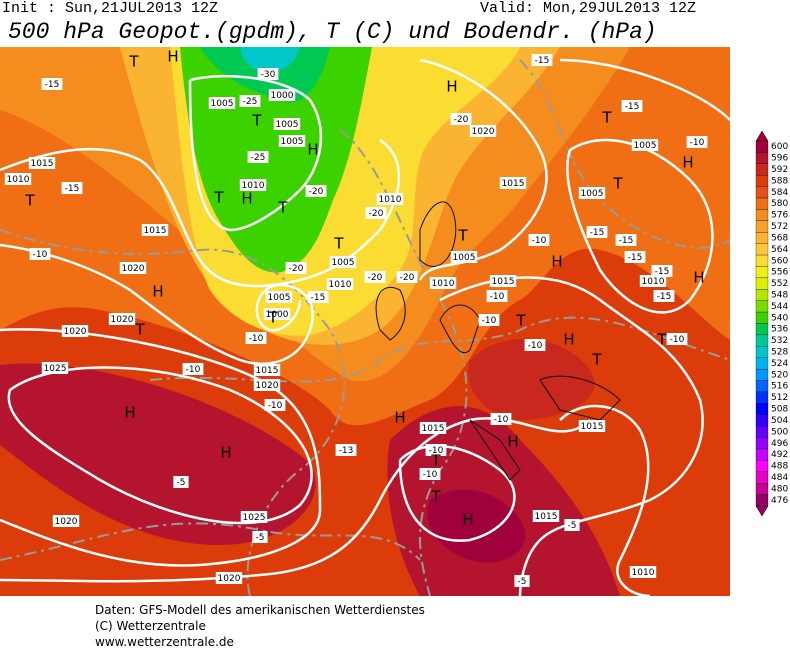  What do you see at coordinates (779, 478) in the screenshot?
I see `colorbar-label: 484` at bounding box center [779, 478].